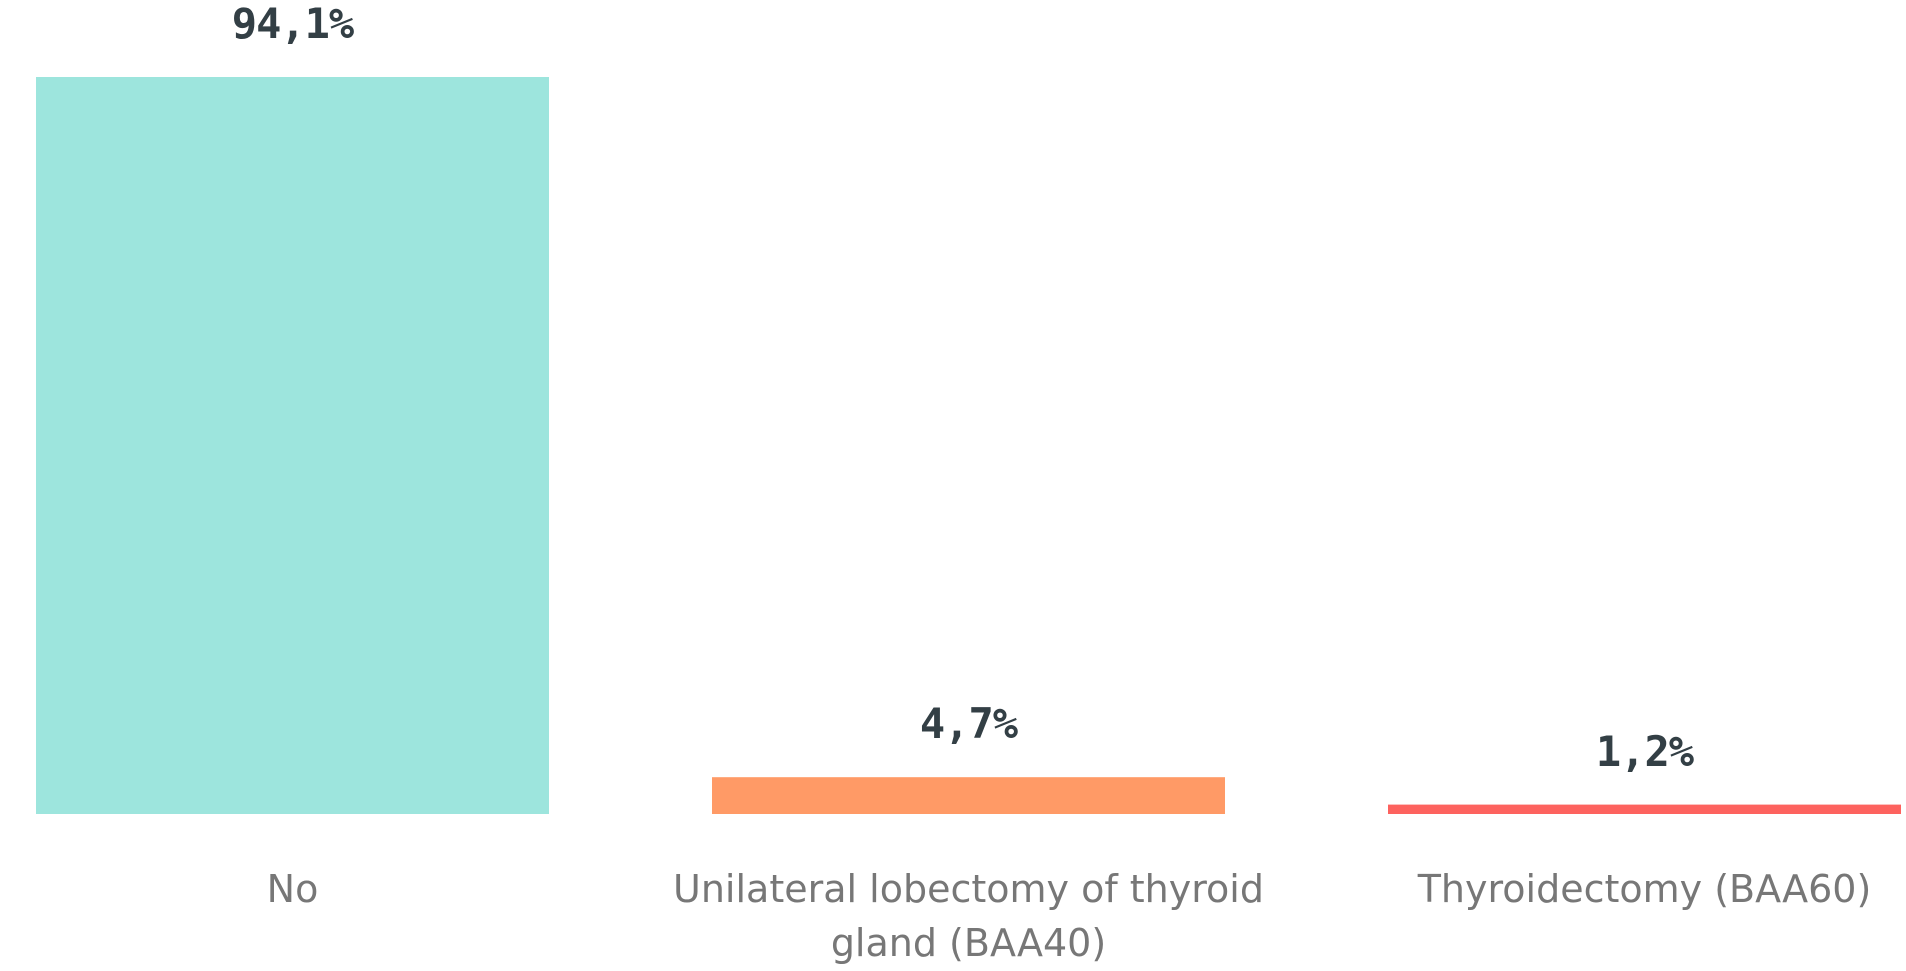 Image resolution: width=1906 pixels, height=971 pixels. Describe the element at coordinates (1644, 889) in the screenshot. I see `x-tick-label: Thyroidectomy (BAA60)` at that location.